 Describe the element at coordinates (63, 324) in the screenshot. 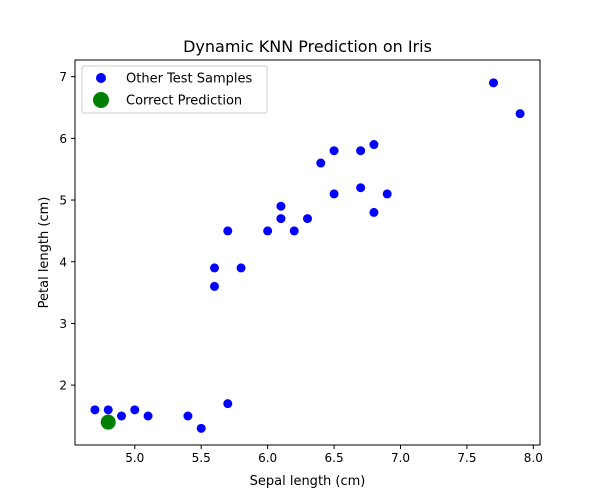

I see `y-tick-label: 3` at that location.